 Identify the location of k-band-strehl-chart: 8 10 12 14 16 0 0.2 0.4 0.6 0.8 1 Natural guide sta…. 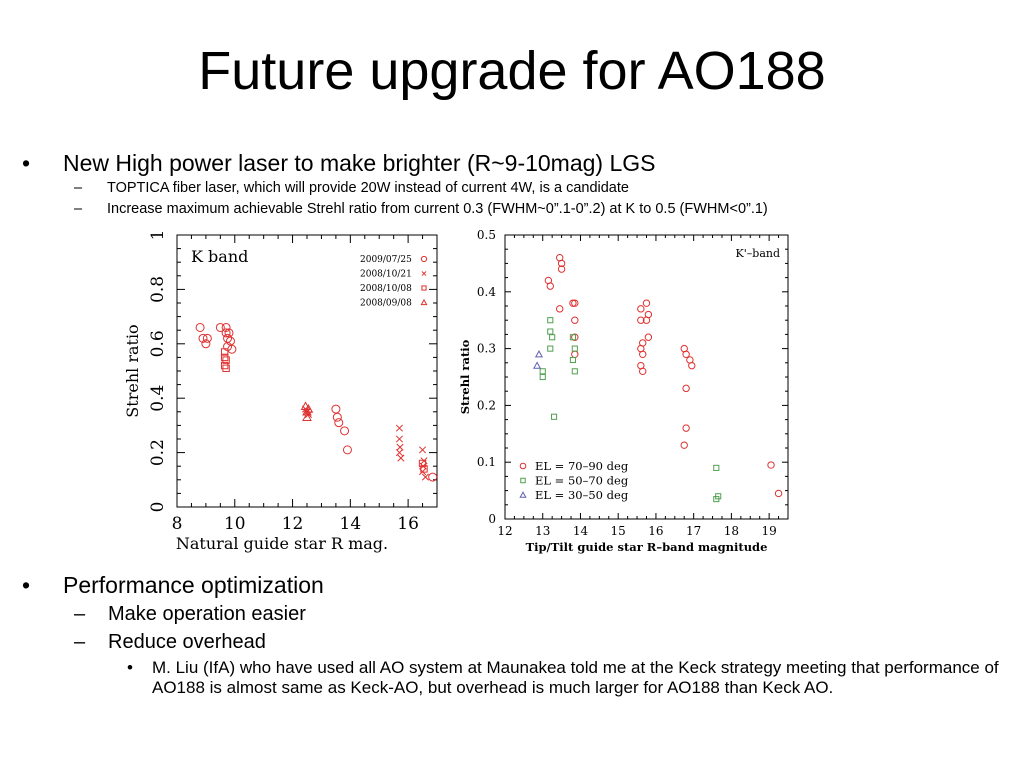
(280, 391).